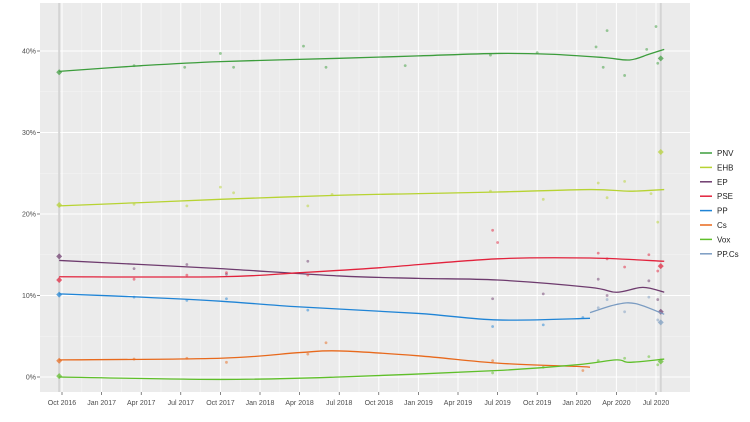 This screenshot has height=422, width=750. What do you see at coordinates (62, 403) in the screenshot?
I see `x-tick-label: Oct 2016` at bounding box center [62, 403].